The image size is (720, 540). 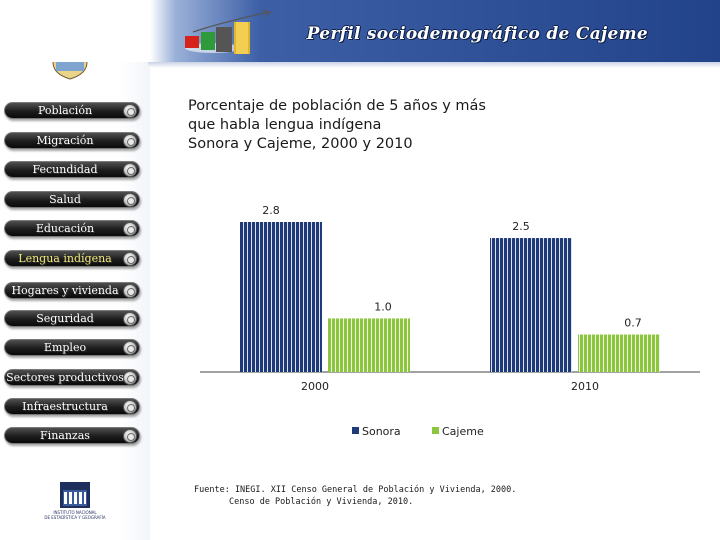 What do you see at coordinates (477, 34) in the screenshot?
I see `header-title: Perfil sociodemográfico de Cajeme` at bounding box center [477, 34].